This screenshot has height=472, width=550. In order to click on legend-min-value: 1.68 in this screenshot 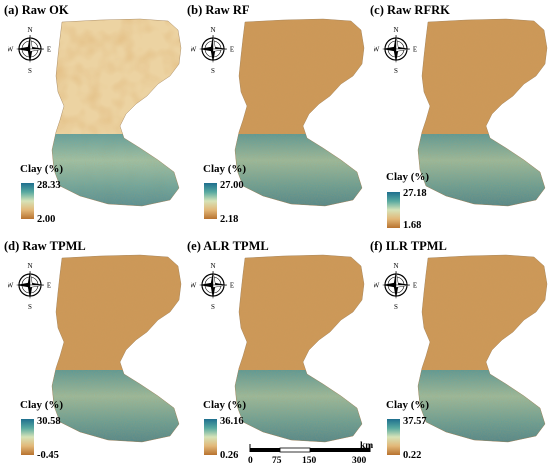, I will do `click(412, 225)`.